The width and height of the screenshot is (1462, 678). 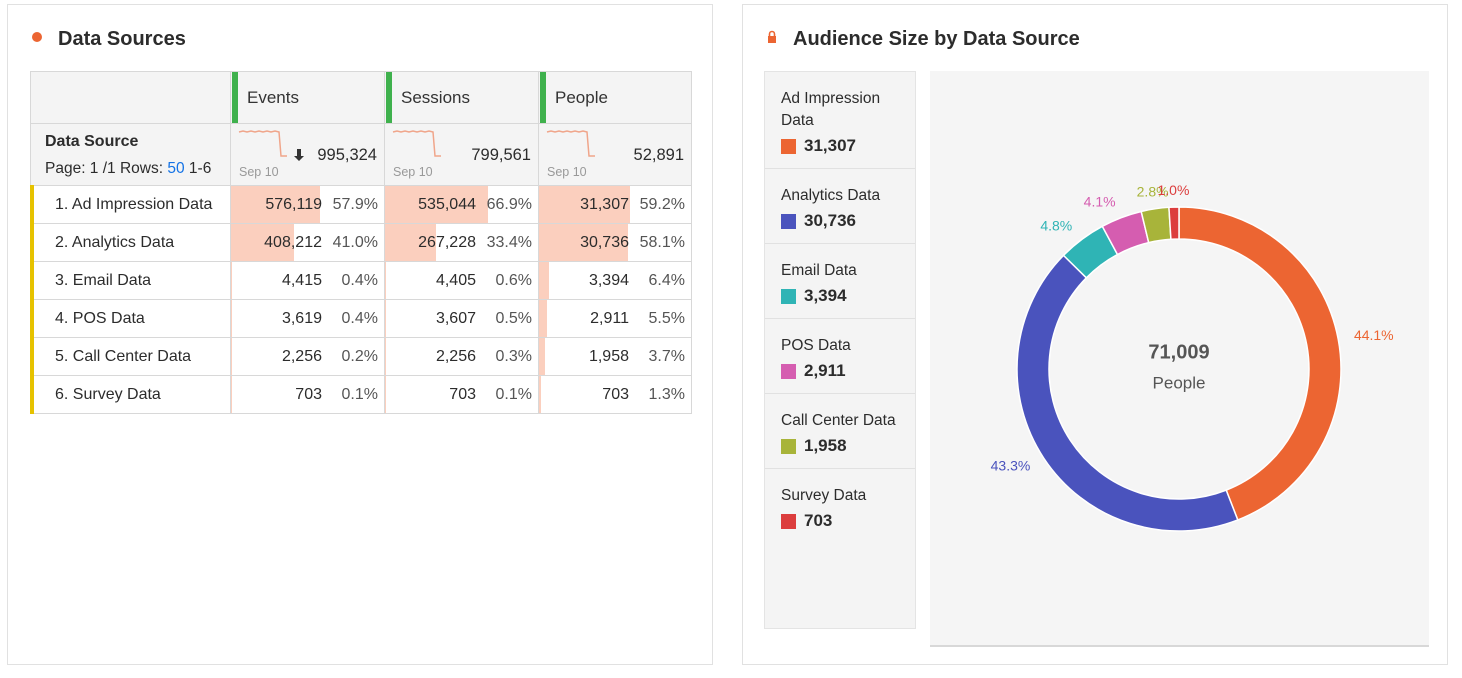 I want to click on metric-percent: 1.3%, so click(x=666, y=394).